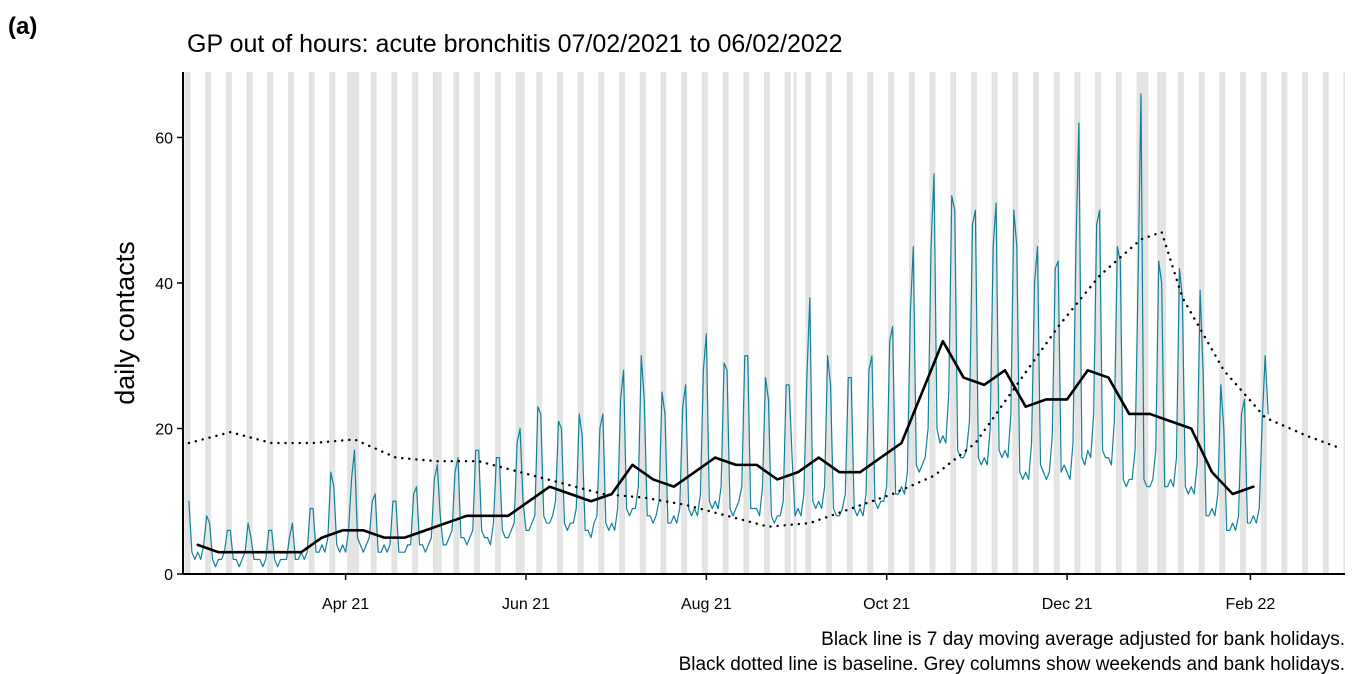 This screenshot has width=1355, height=674. I want to click on y-tick-label: 0, so click(168, 575).